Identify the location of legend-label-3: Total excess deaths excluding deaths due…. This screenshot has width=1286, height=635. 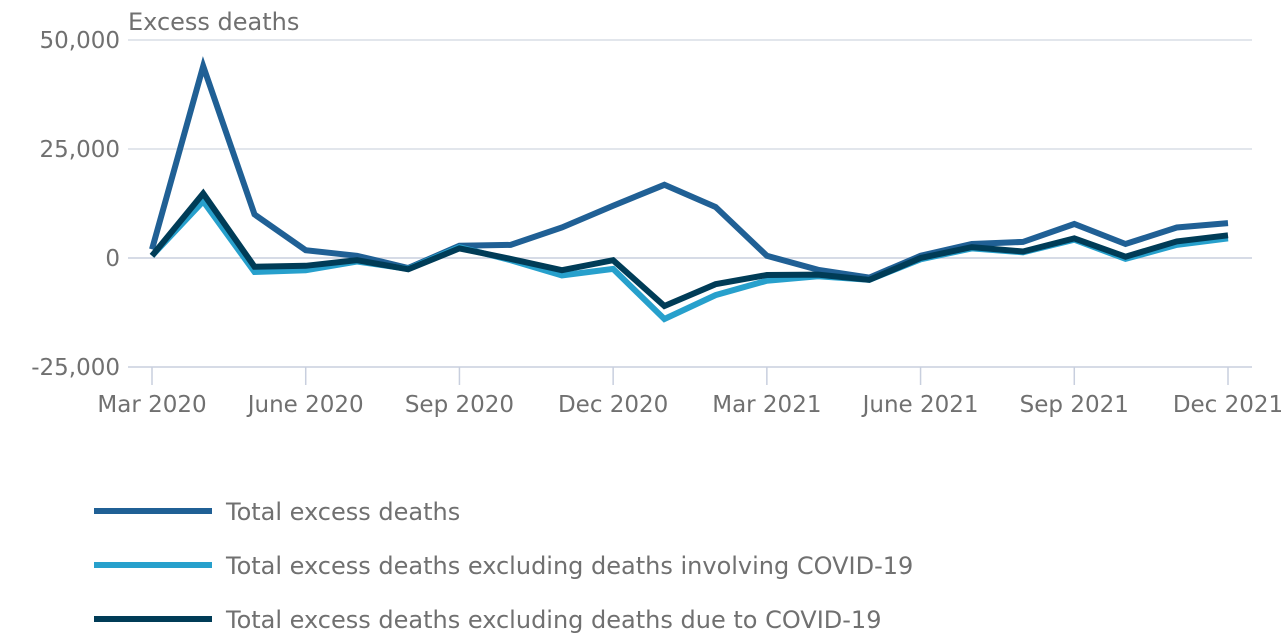
(553, 620).